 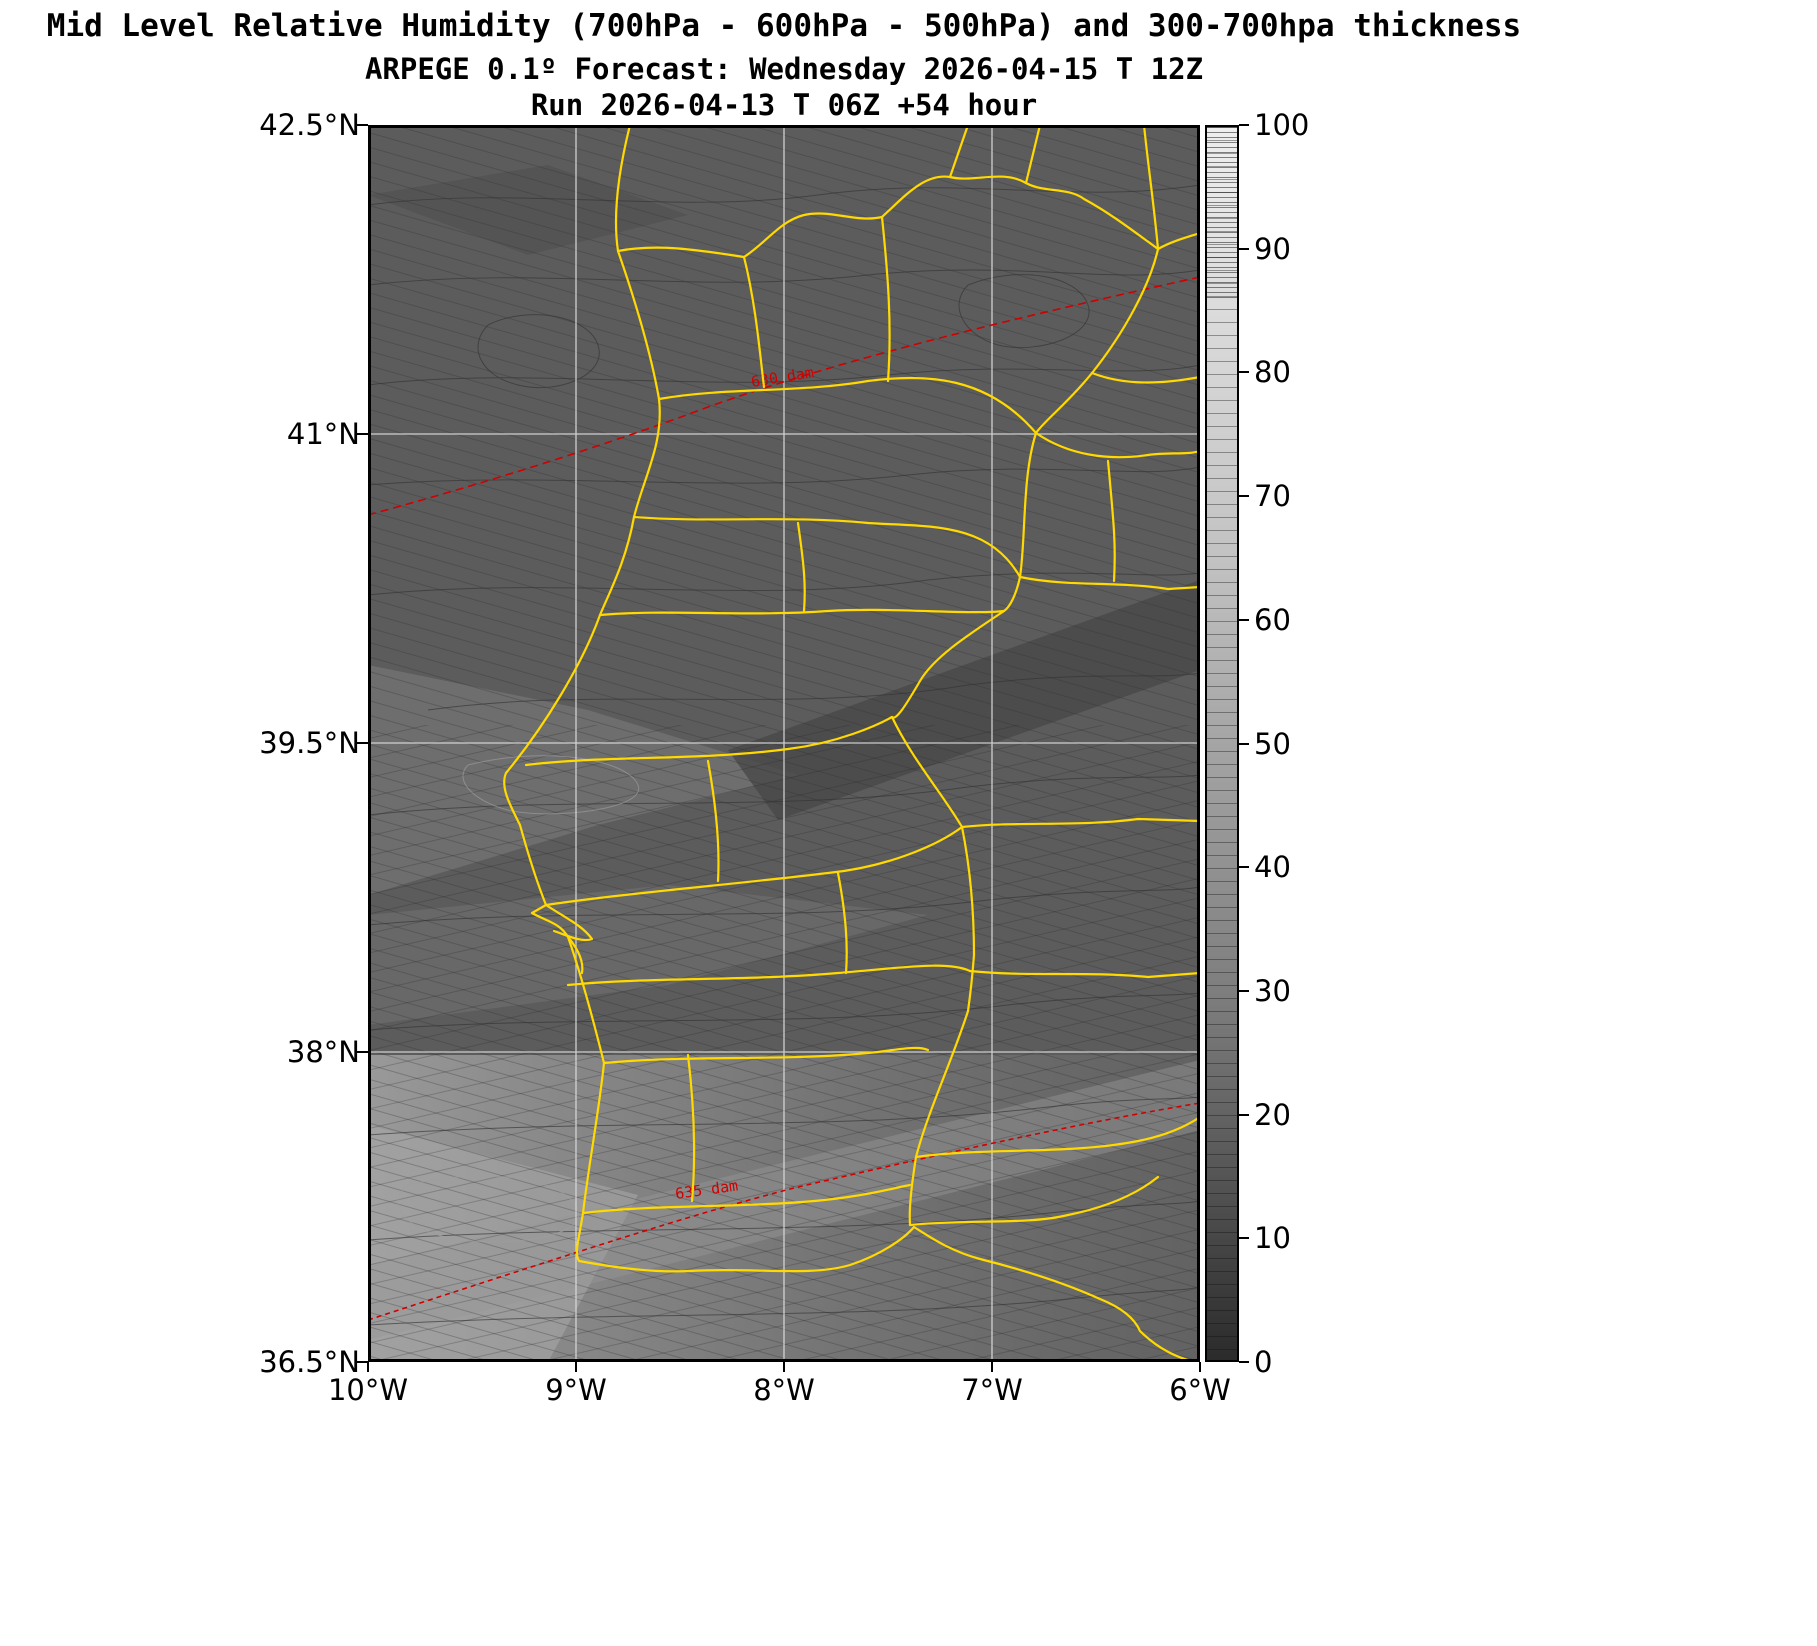 What do you see at coordinates (1272, 1115) in the screenshot?
I see `colorbar-tick-label: 20` at bounding box center [1272, 1115].